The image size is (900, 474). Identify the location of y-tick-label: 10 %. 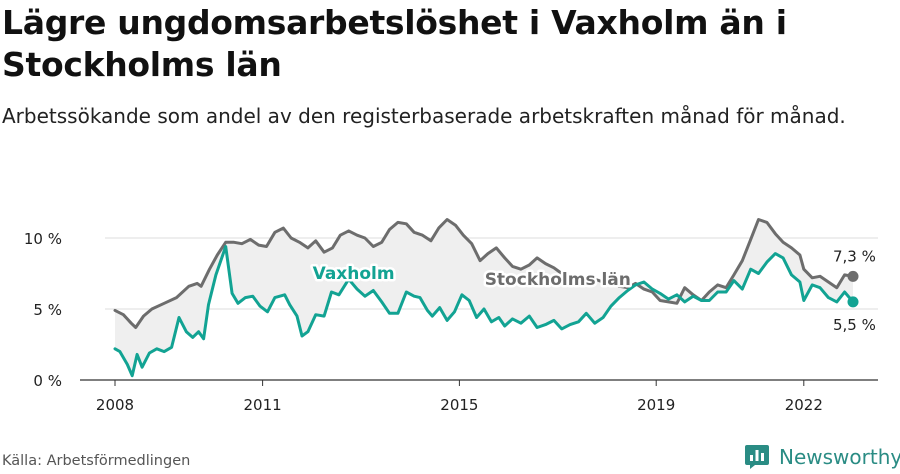
(43, 239).